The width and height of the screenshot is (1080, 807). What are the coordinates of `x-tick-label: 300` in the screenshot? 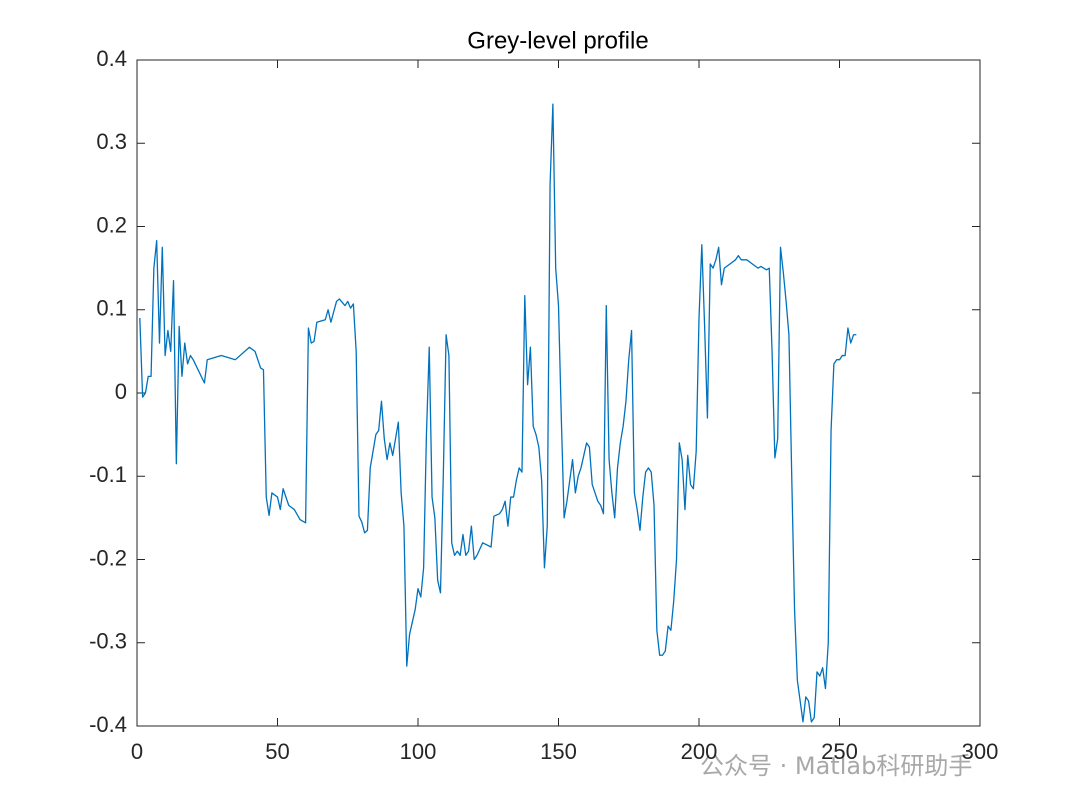 It's located at (980, 751).